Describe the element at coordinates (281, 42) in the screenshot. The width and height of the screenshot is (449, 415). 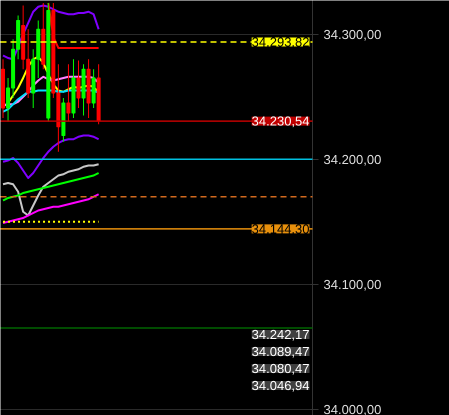
I see `ref-line-label: 34.293,82` at that location.